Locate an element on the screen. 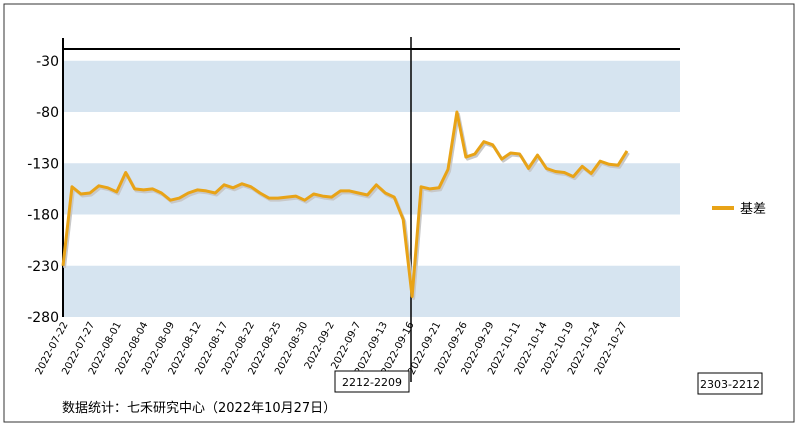 The height and width of the screenshot is (430, 798). legend: 基差 is located at coordinates (739, 209).